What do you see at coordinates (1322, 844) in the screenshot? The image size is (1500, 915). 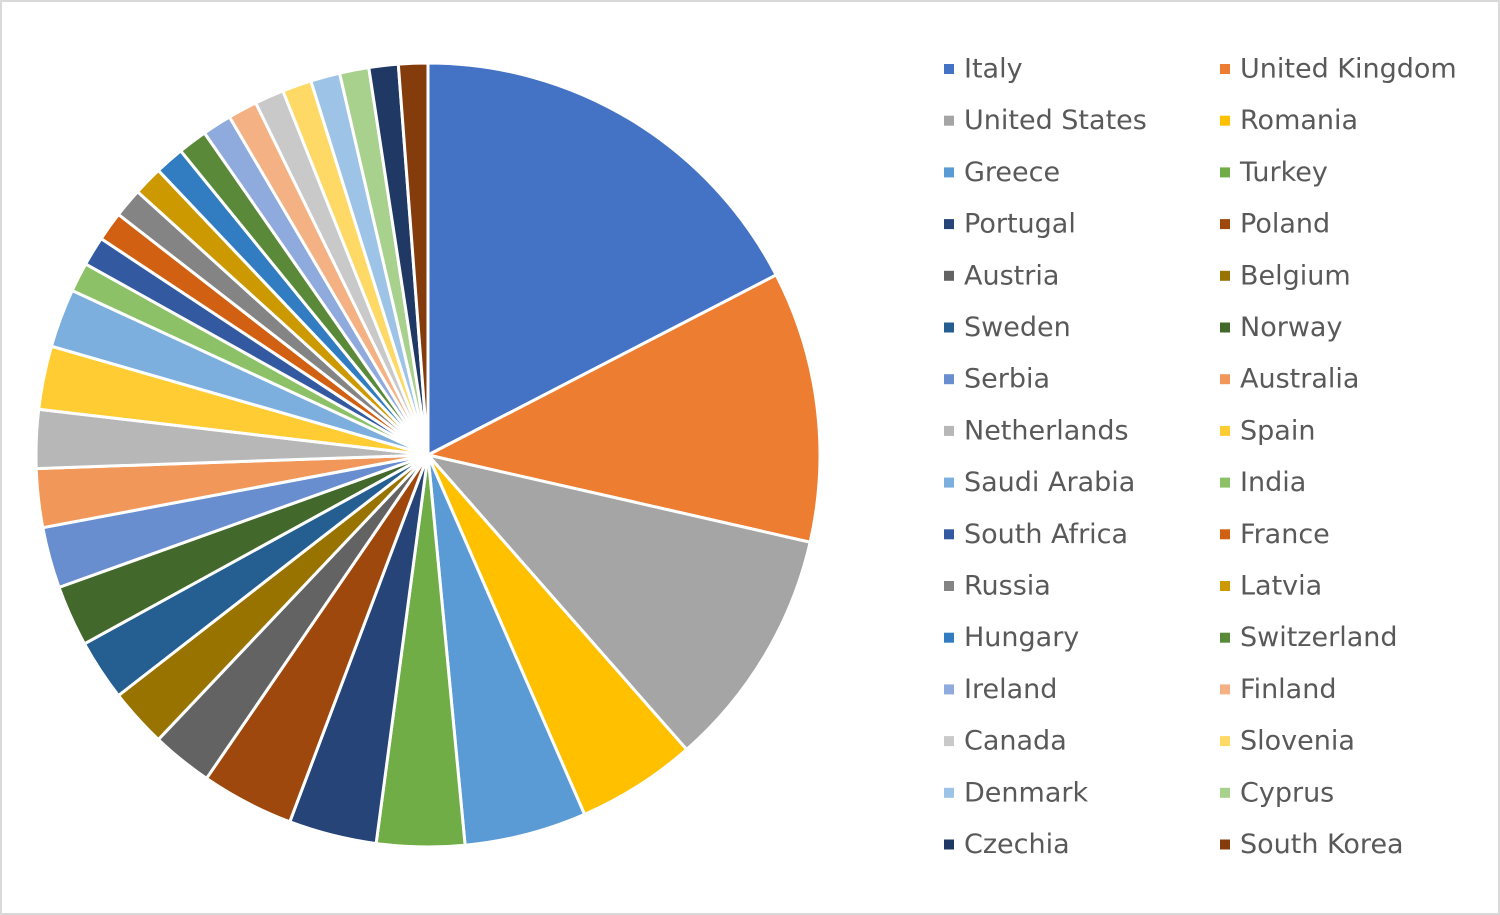 I see `legend-label: South Korea` at bounding box center [1322, 844].